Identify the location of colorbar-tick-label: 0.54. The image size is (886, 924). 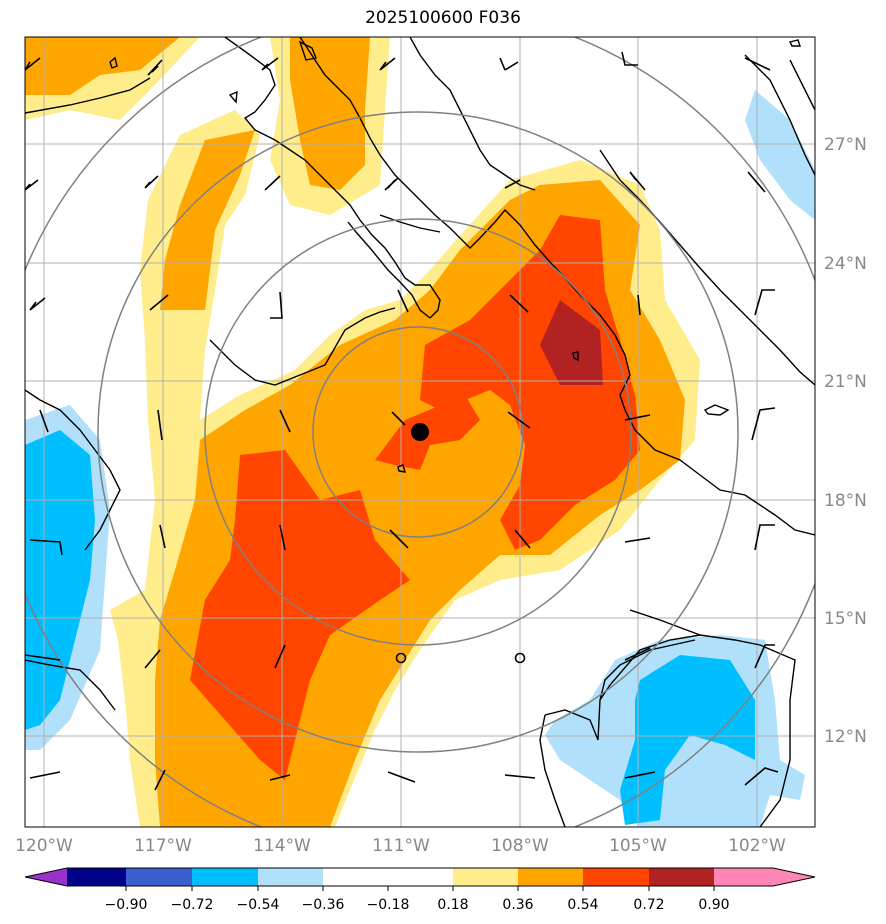
(582, 905).